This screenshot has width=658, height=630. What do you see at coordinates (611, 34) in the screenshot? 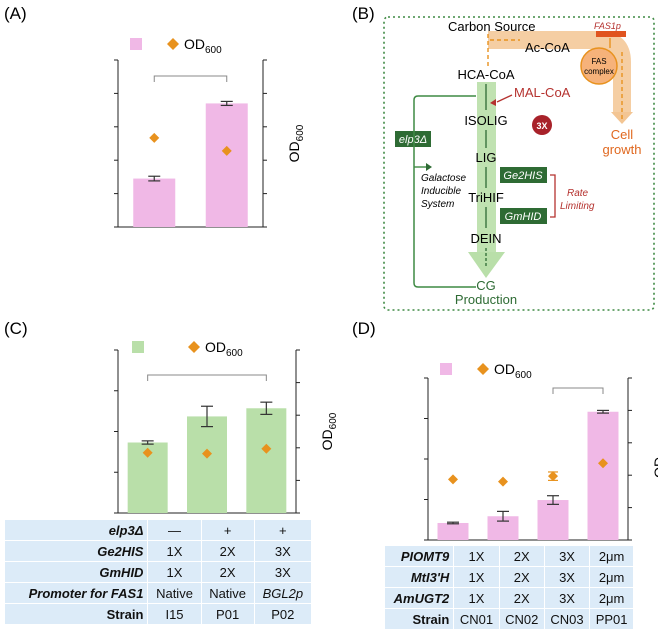
I see `fas1p-bar` at bounding box center [611, 34].